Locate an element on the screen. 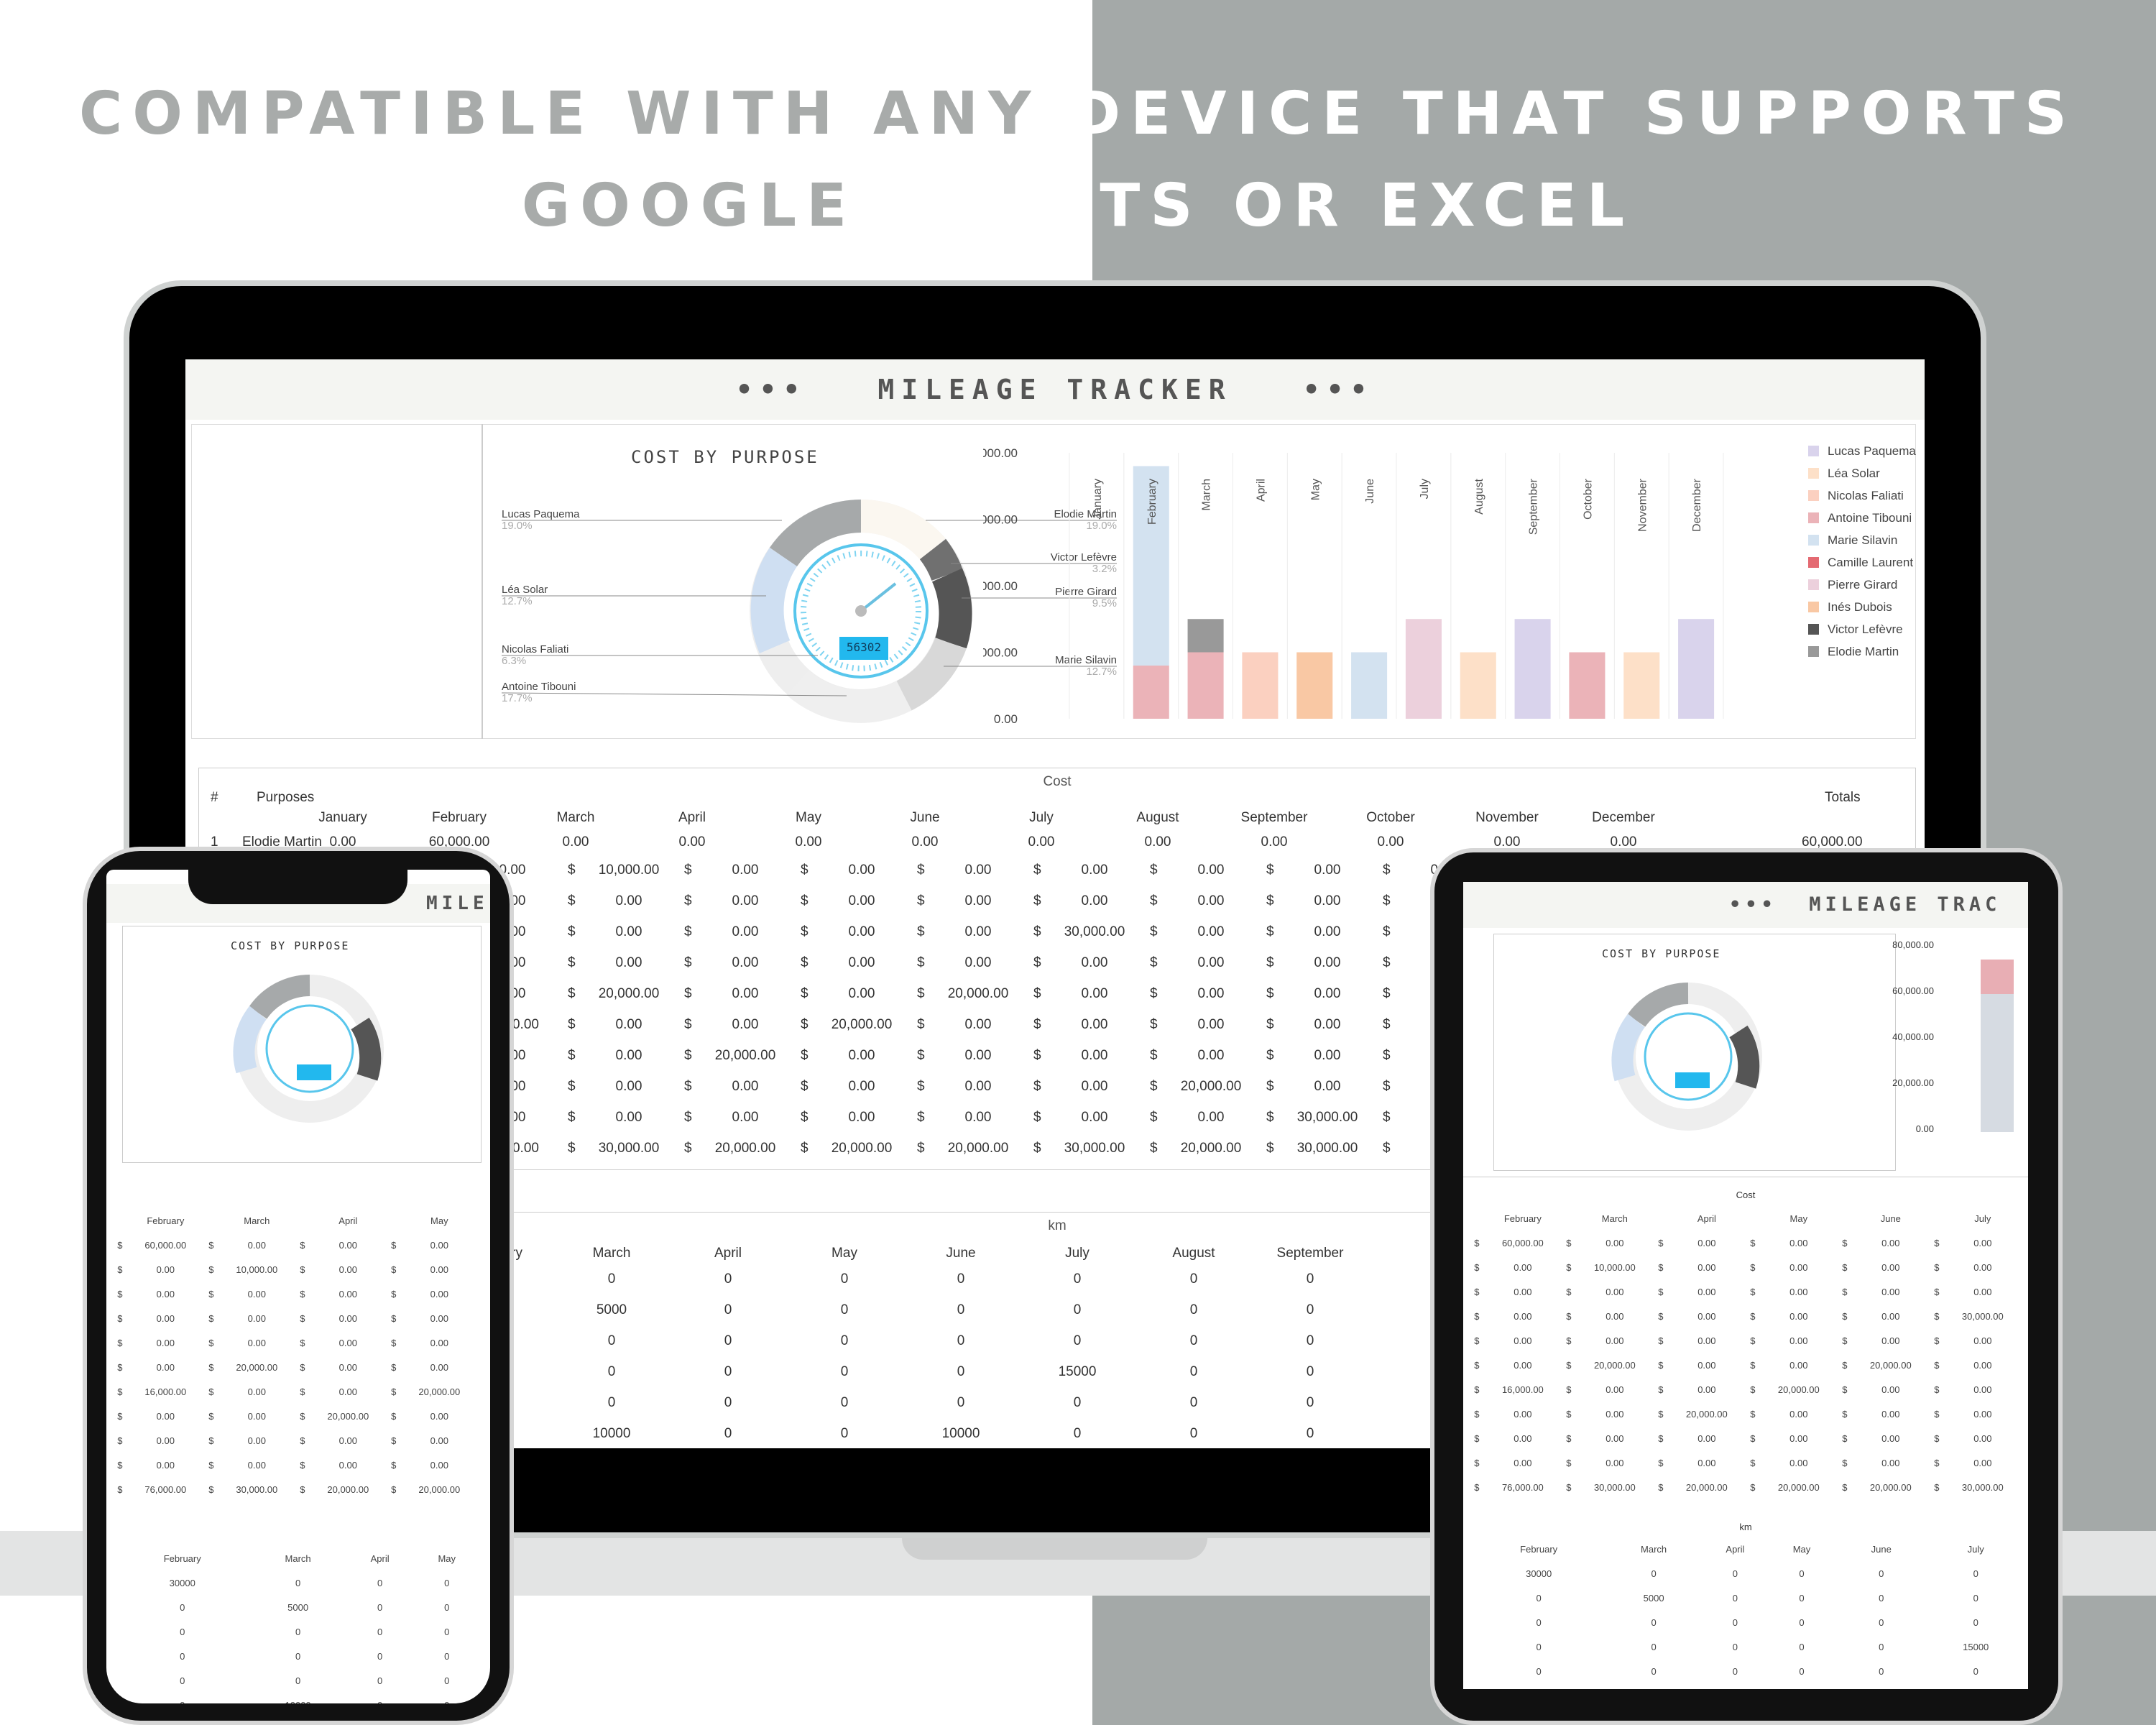 The width and height of the screenshot is (2156, 1725). segment-victor-lefevre is located at coordinates (941, 559).